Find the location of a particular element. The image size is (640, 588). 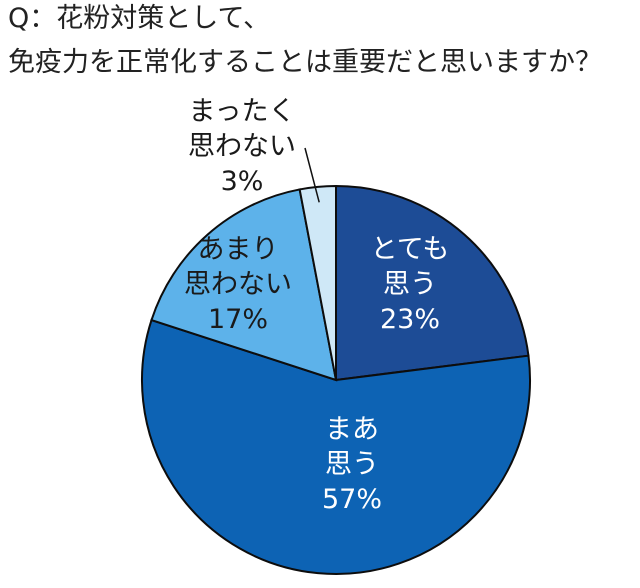

slice-category-label-2: 思う is located at coordinates (352, 464).